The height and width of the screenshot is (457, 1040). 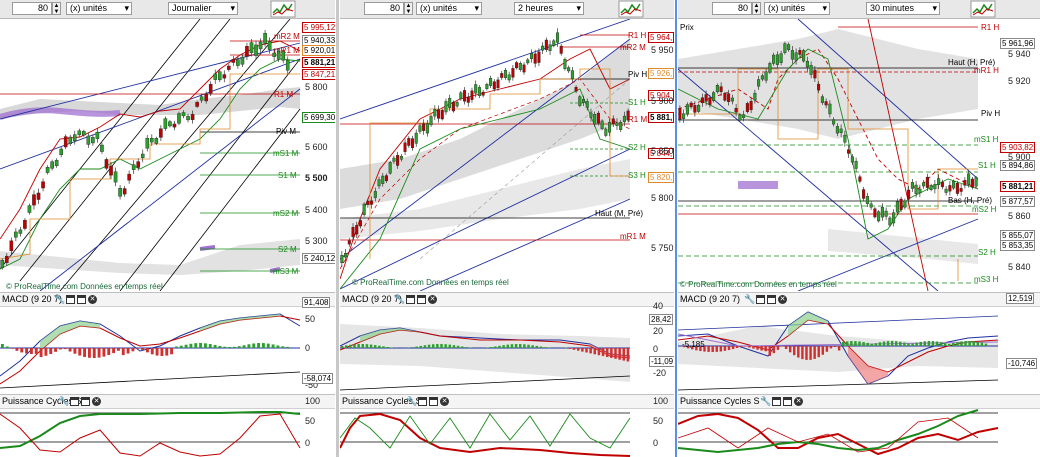 I want to click on period-select: 2 heures, so click(x=549, y=8).